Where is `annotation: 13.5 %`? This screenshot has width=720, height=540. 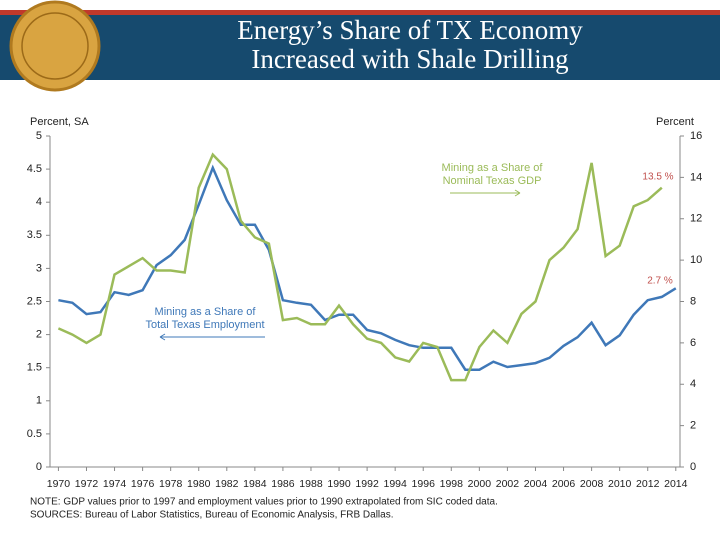 annotation: 13.5 % is located at coordinates (657, 177).